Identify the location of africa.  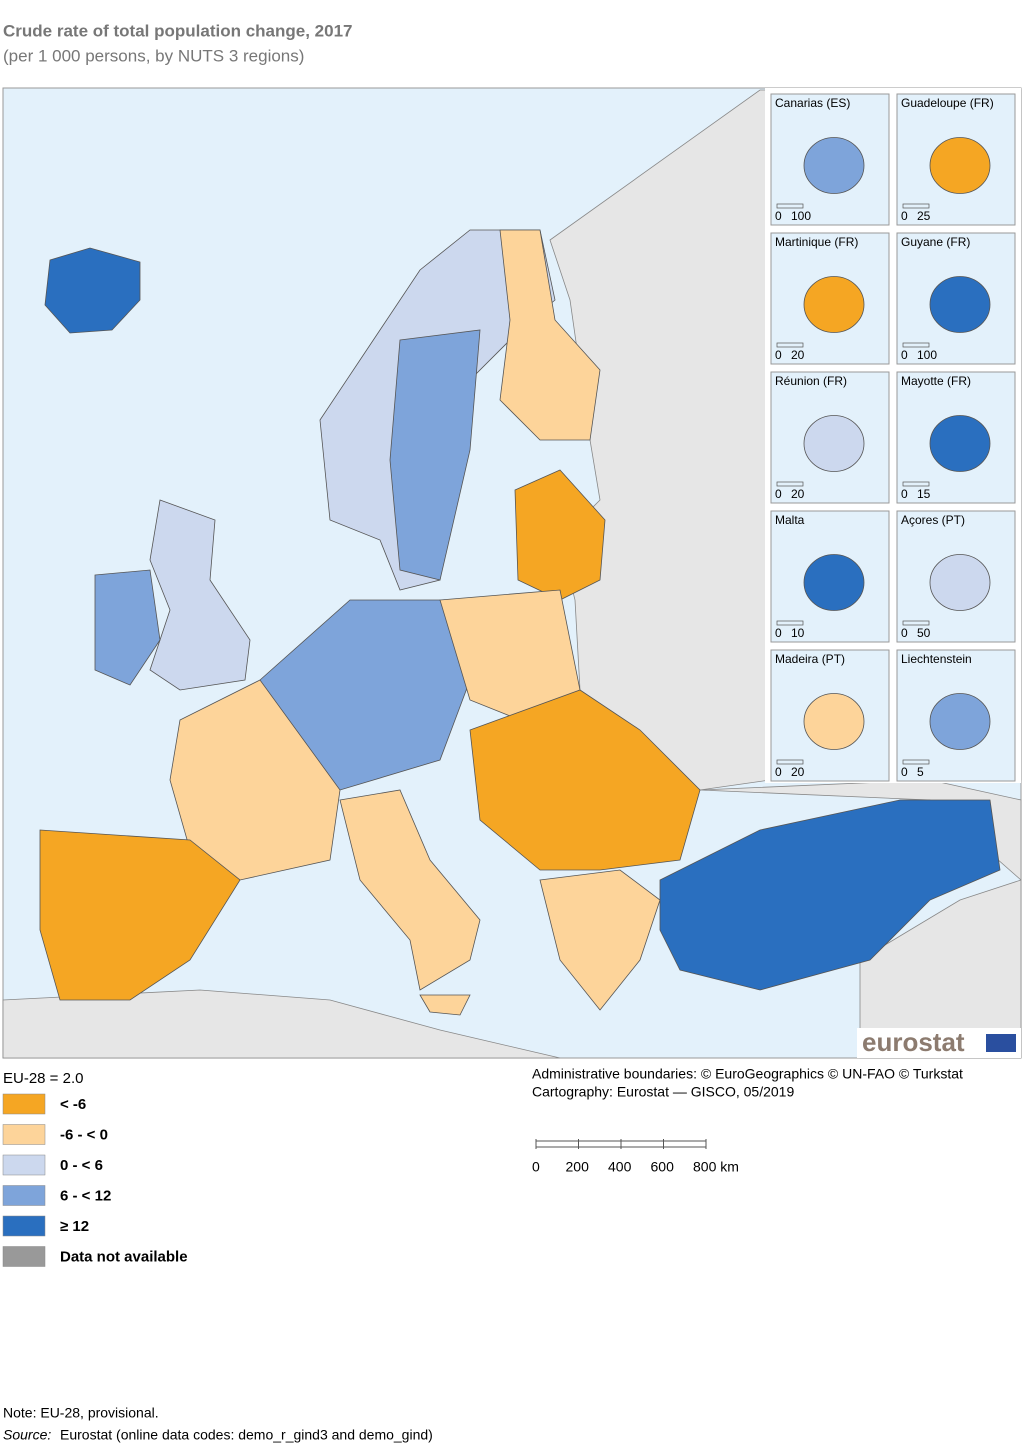
(281, 1024).